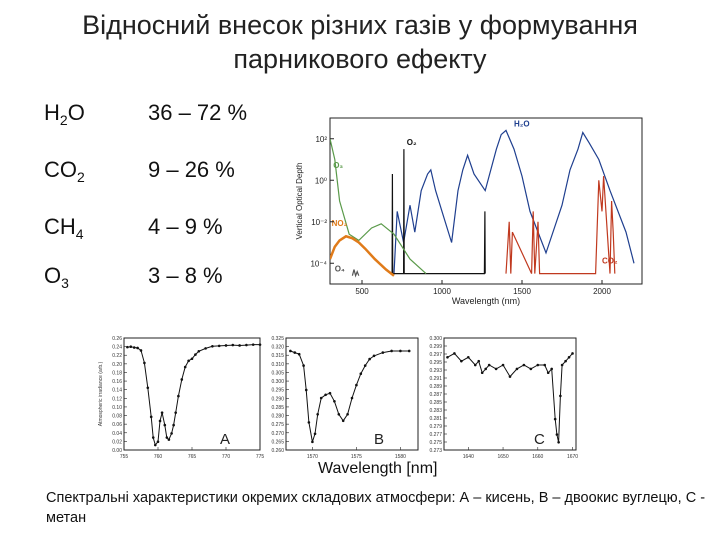 The width and height of the screenshot is (720, 540). Describe the element at coordinates (198, 112) in the screenshot. I see `gas-range: 36 – 72 %` at that location.